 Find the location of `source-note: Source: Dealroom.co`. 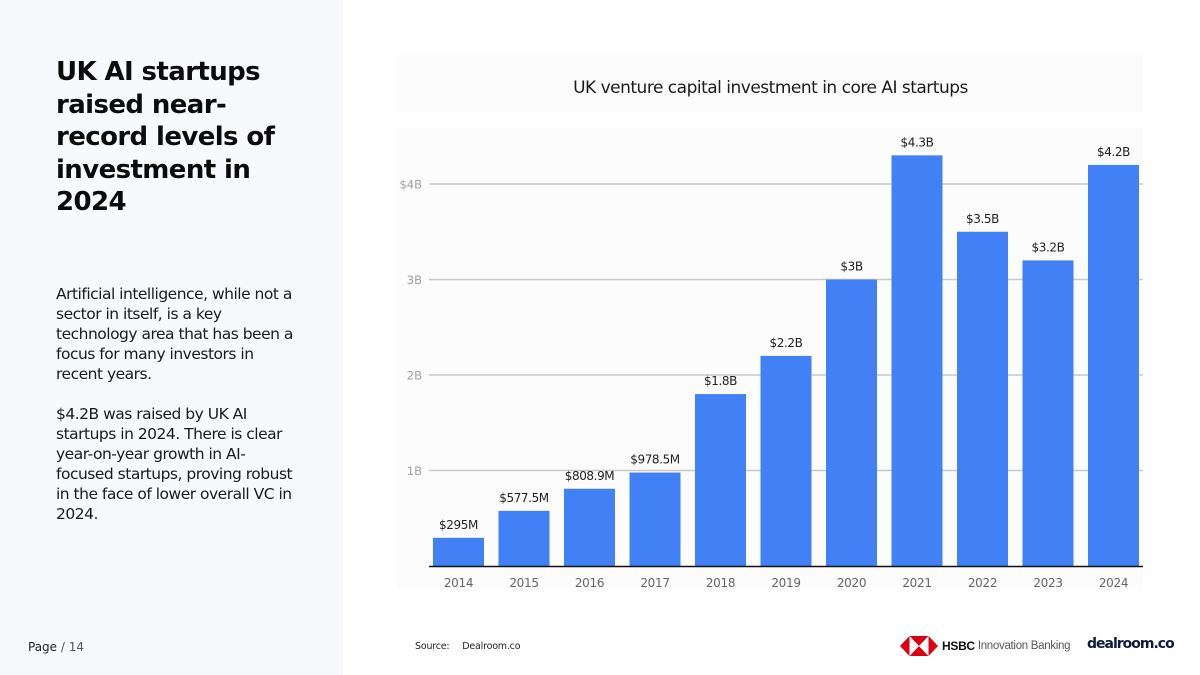

source-note: Source: Dealroom.co is located at coordinates (468, 646).